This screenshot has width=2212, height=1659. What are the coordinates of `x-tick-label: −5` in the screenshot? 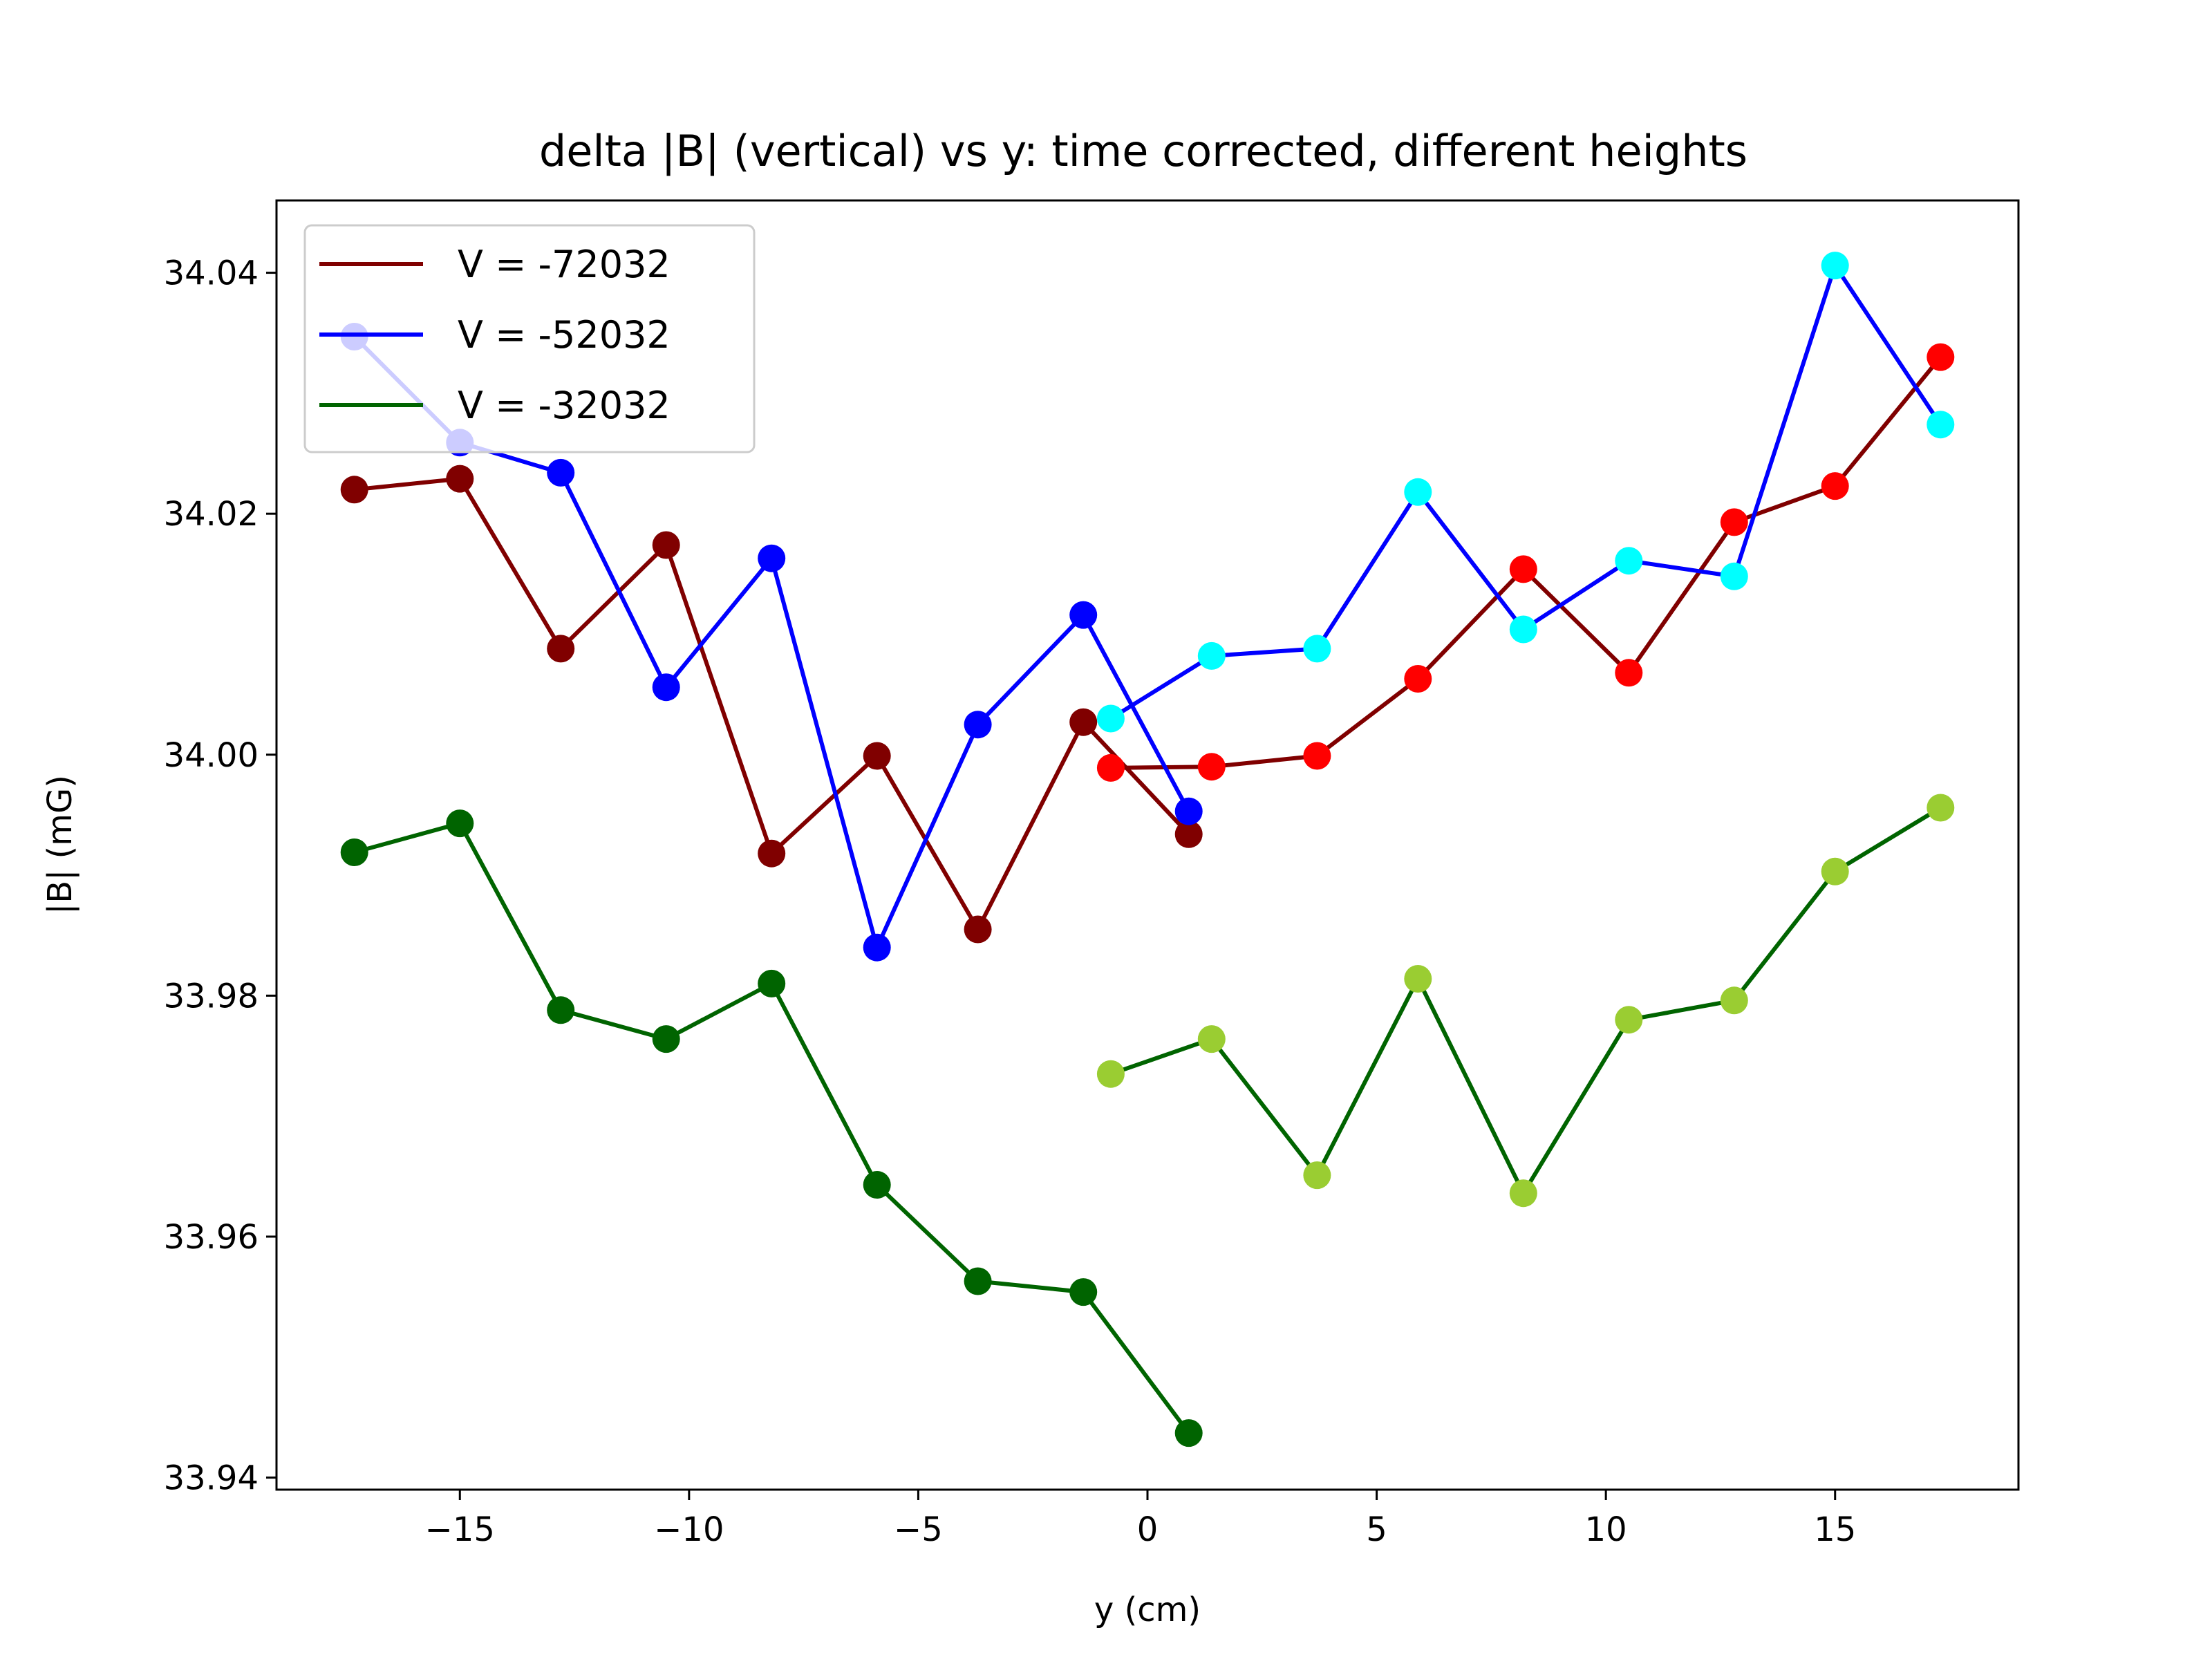 It's located at (918, 1530).